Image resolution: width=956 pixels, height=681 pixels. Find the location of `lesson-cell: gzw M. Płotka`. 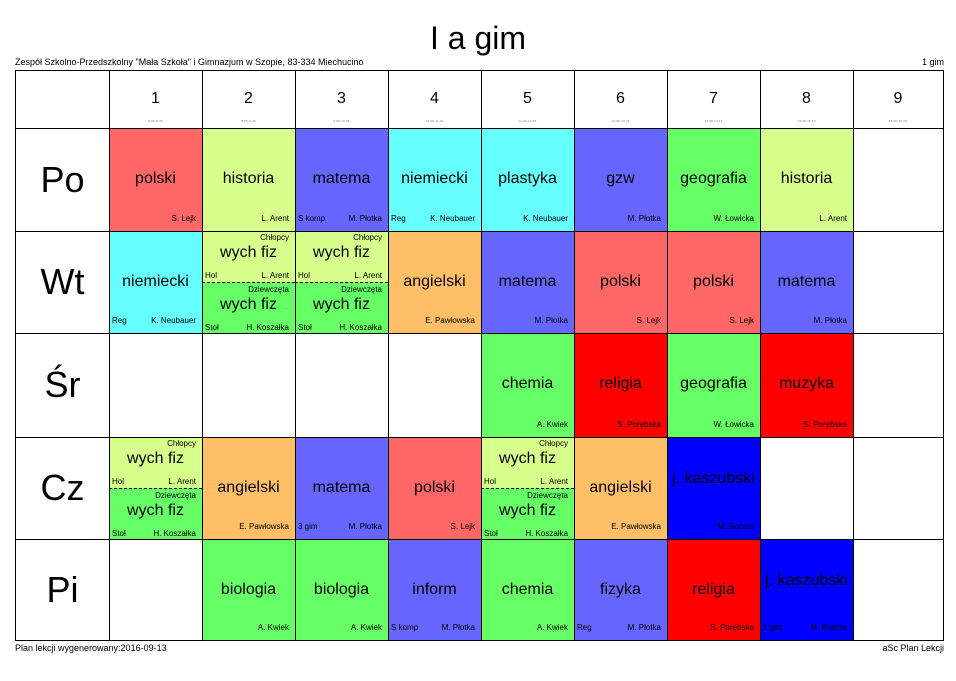

lesson-cell: gzw M. Płotka is located at coordinates (620, 179).